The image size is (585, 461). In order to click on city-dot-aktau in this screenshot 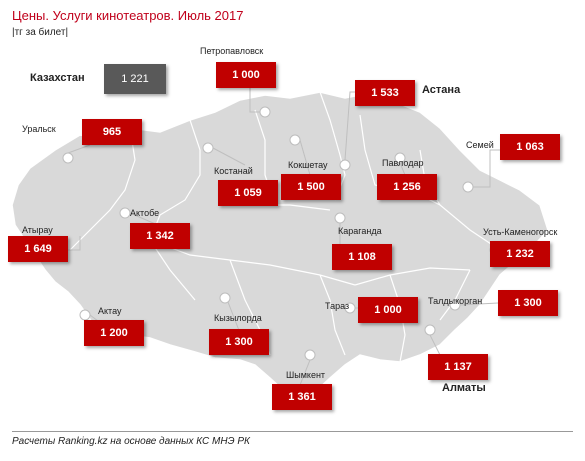, I will do `click(85, 315)`.